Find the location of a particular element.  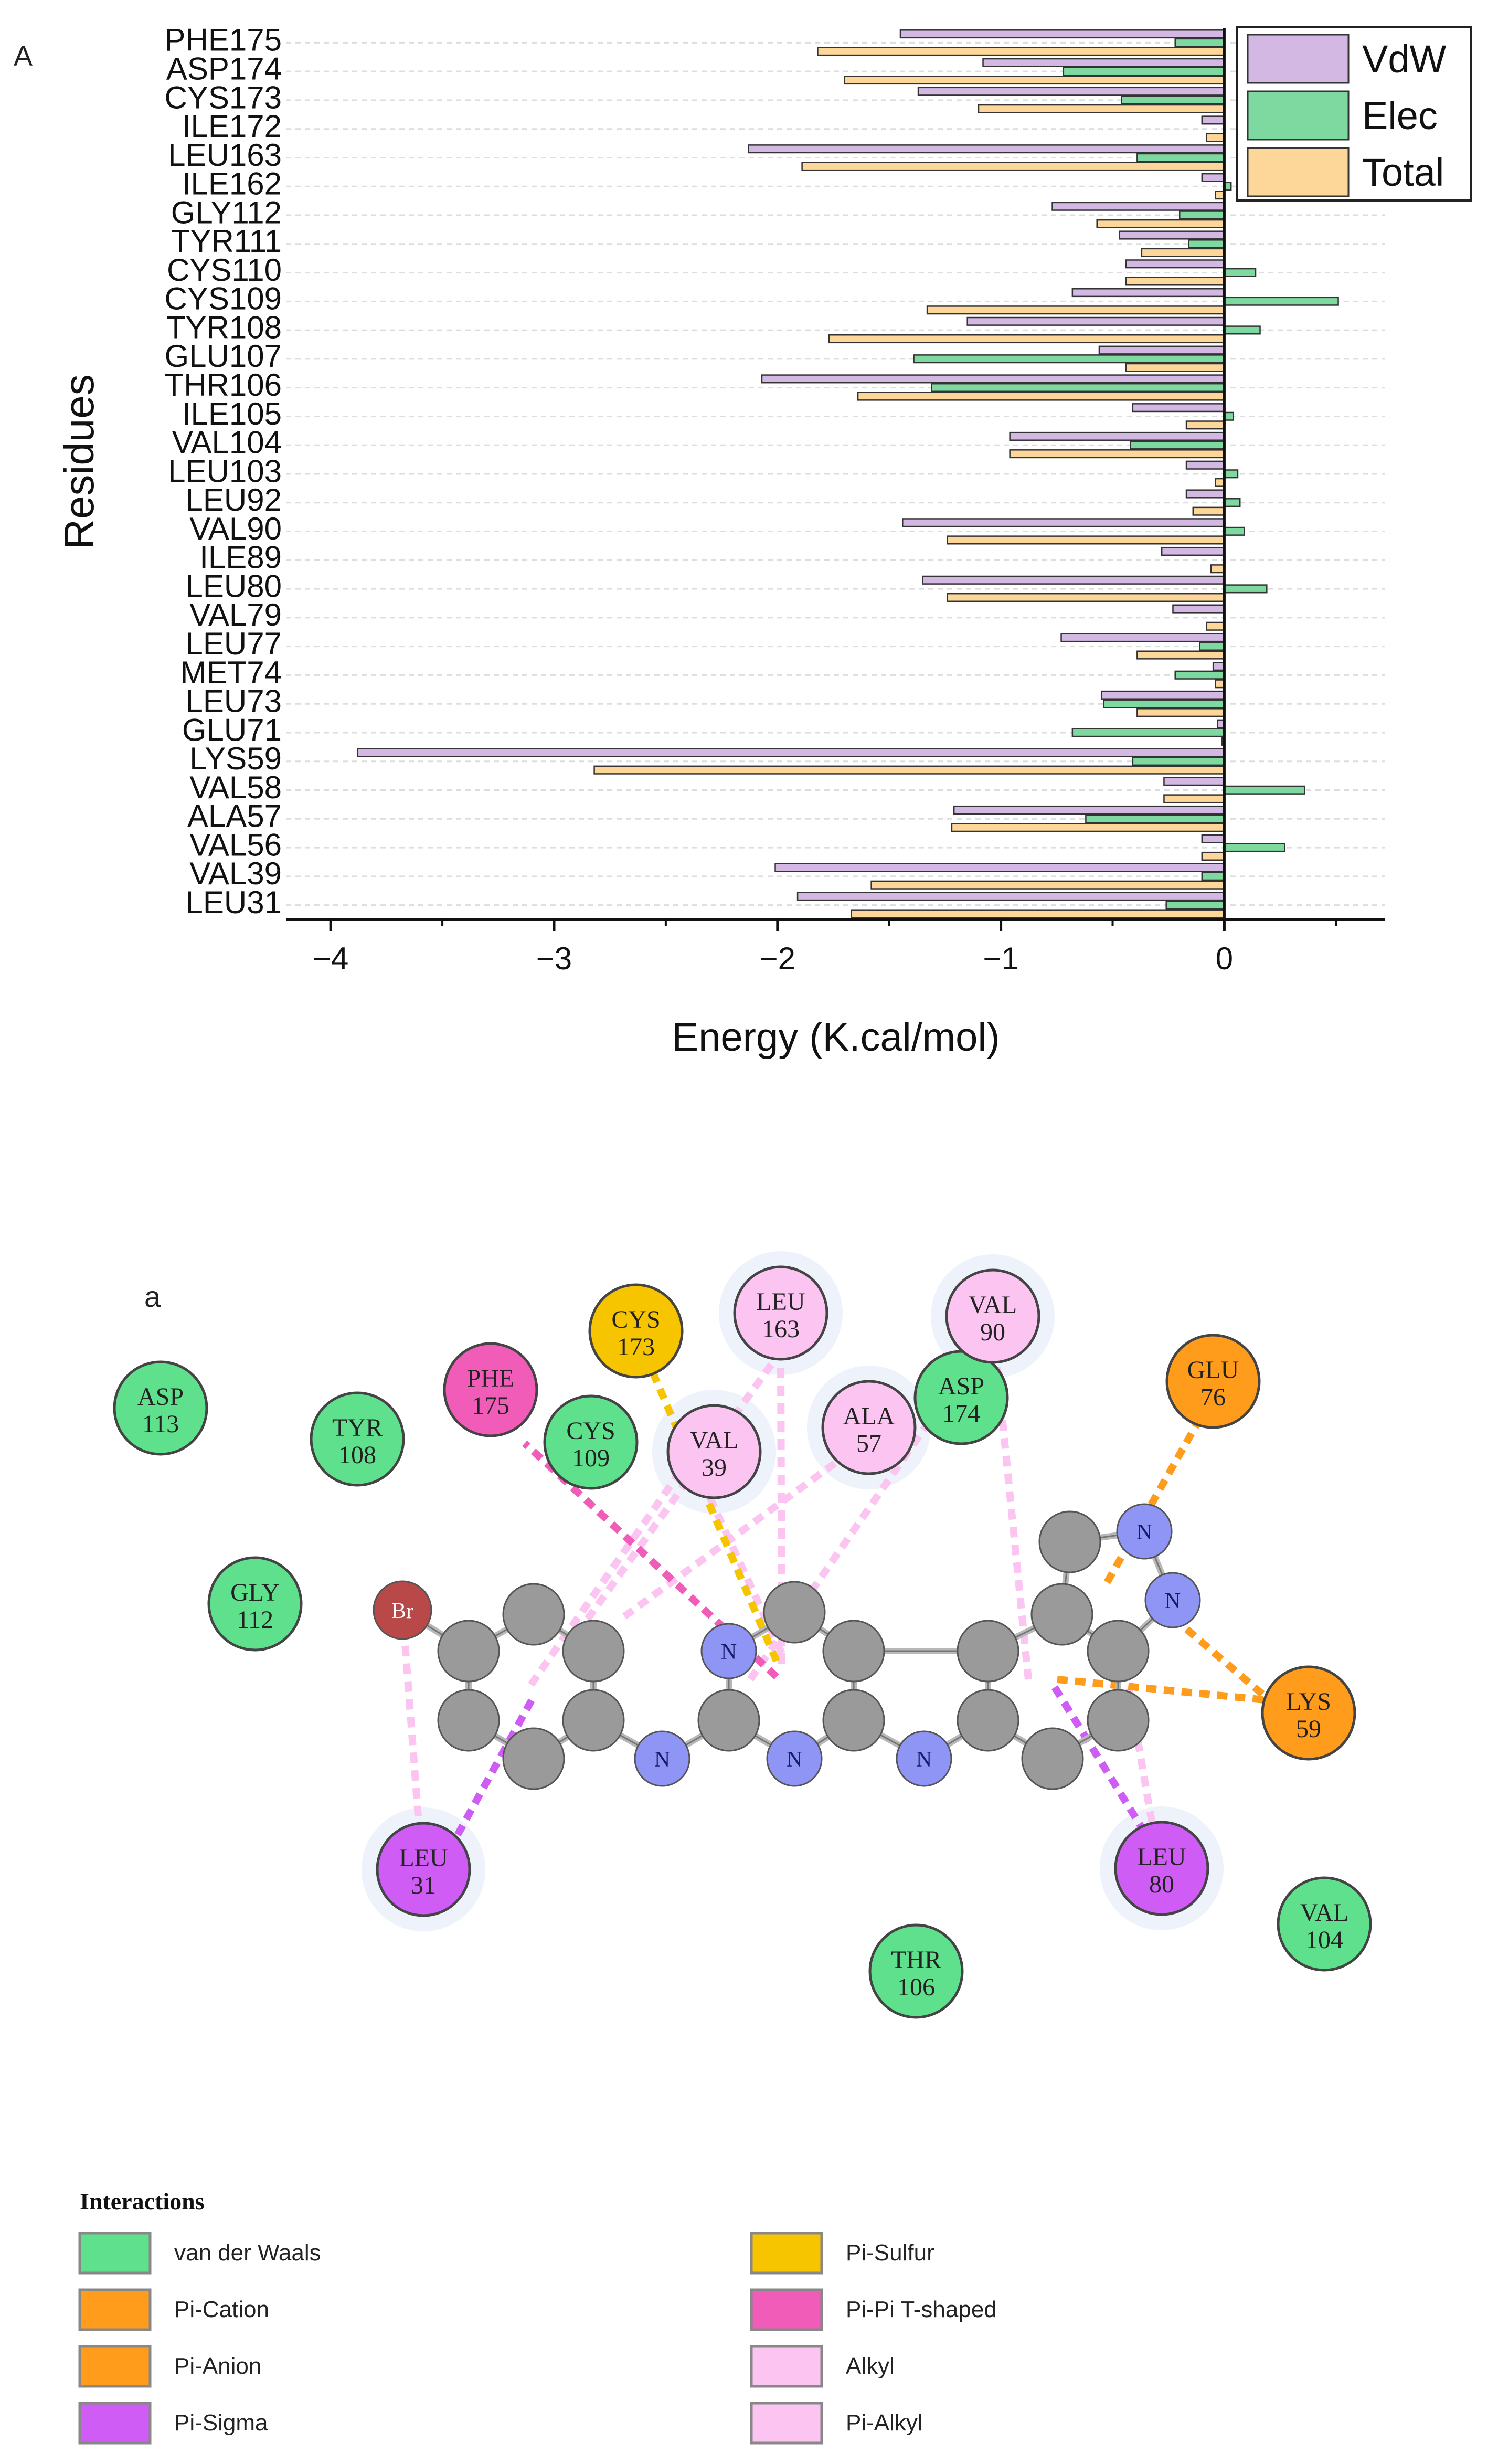

bar-elec-lys59 is located at coordinates (1178, 761).